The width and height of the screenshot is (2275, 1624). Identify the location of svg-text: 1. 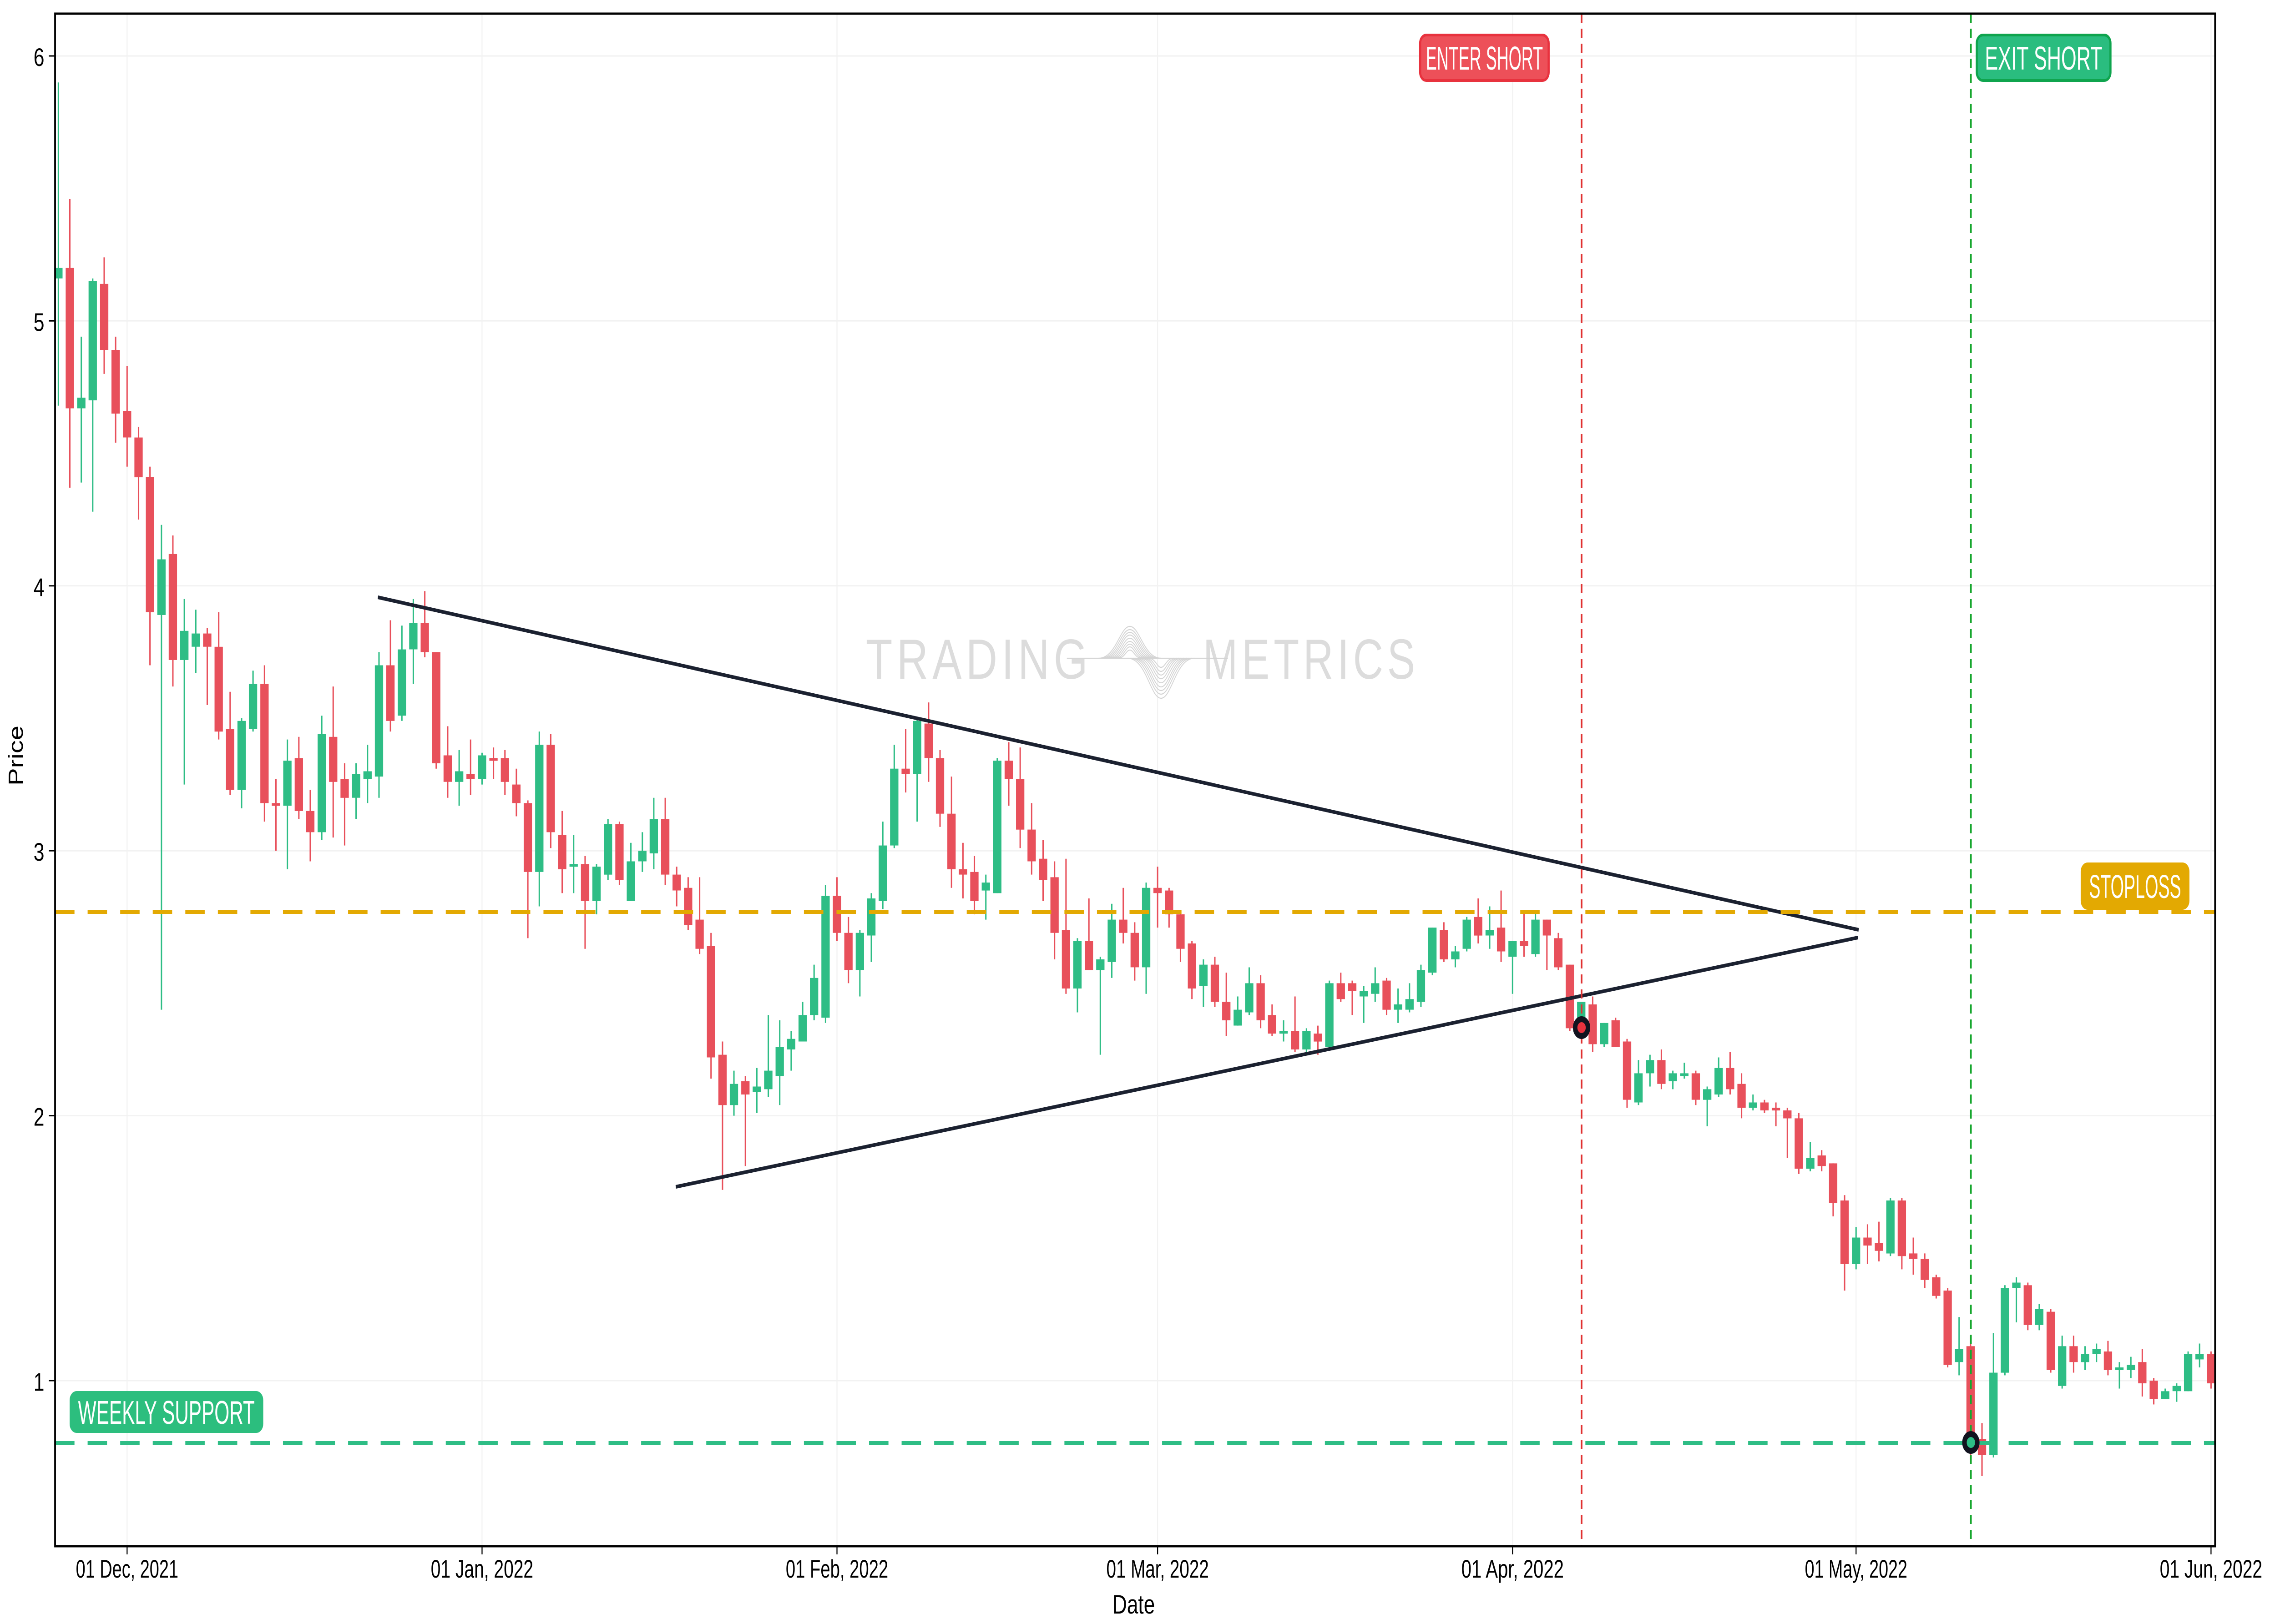
(39, 1381).